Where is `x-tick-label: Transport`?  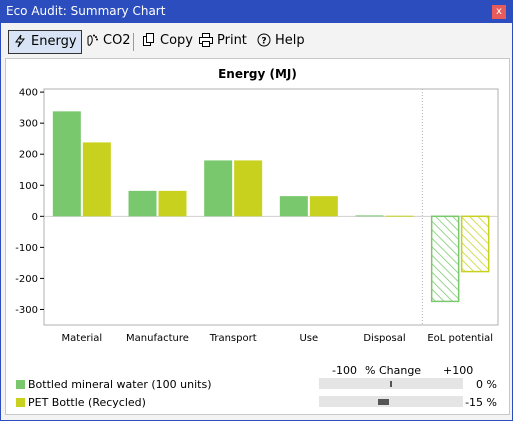
x-tick-label: Transport is located at coordinates (233, 338).